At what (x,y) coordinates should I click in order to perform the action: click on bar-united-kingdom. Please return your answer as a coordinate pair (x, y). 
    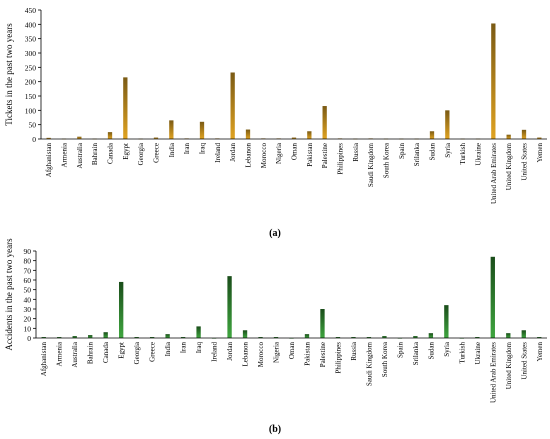
    Looking at the image, I should click on (508, 136).